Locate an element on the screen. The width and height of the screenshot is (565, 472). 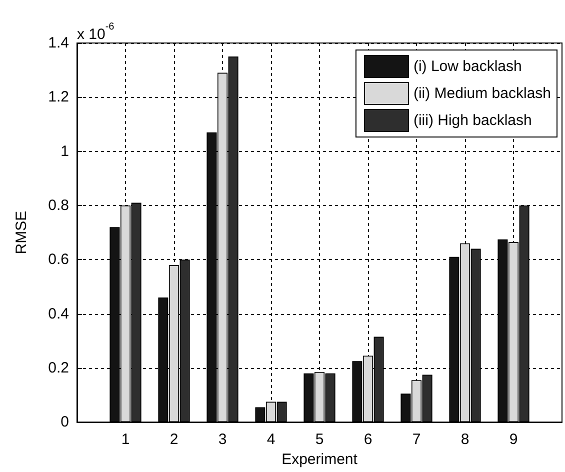
x-tick-label: 2 is located at coordinates (174, 439).